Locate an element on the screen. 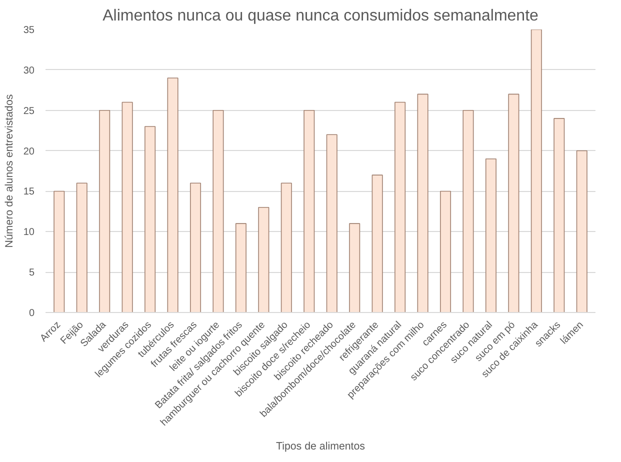 This screenshot has width=621, height=462. y-tick-label: 30 is located at coordinates (29, 70).